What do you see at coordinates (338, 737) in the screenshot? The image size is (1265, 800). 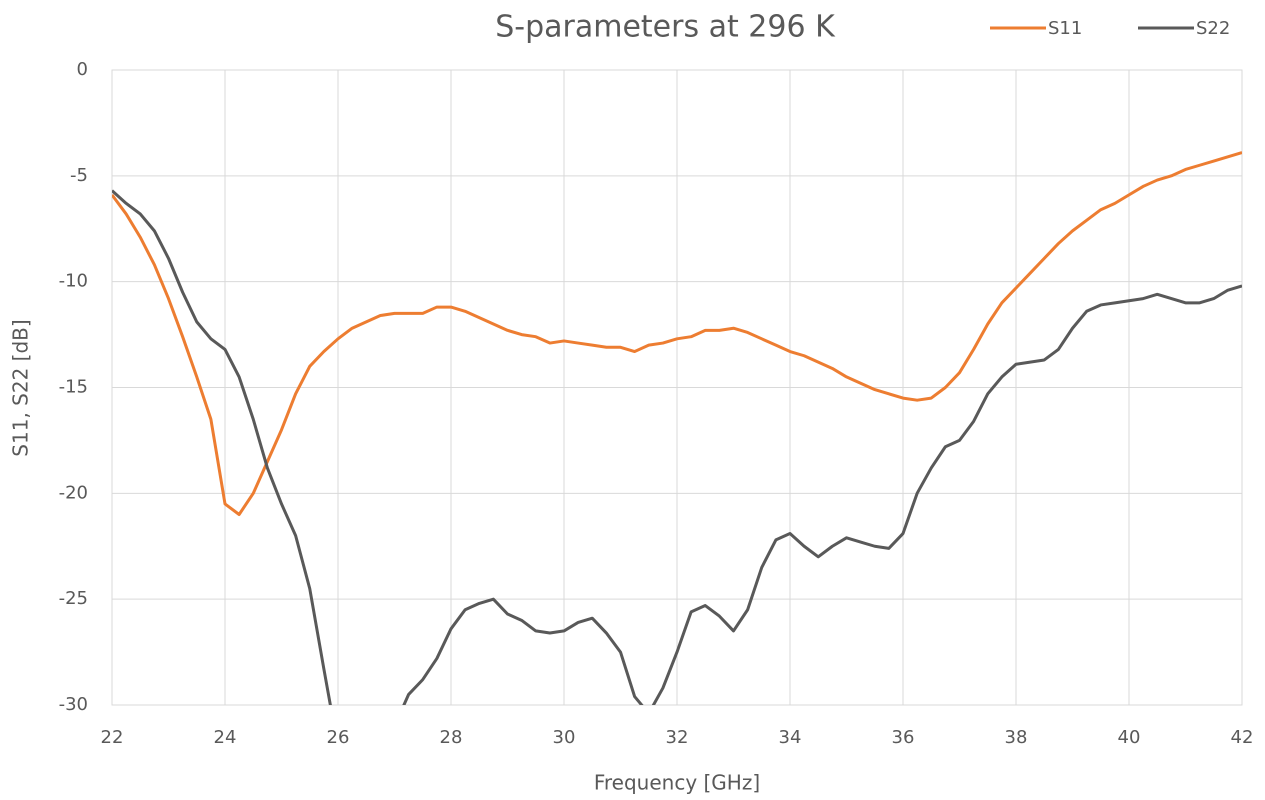 I see `x-tick-label: 26` at bounding box center [338, 737].